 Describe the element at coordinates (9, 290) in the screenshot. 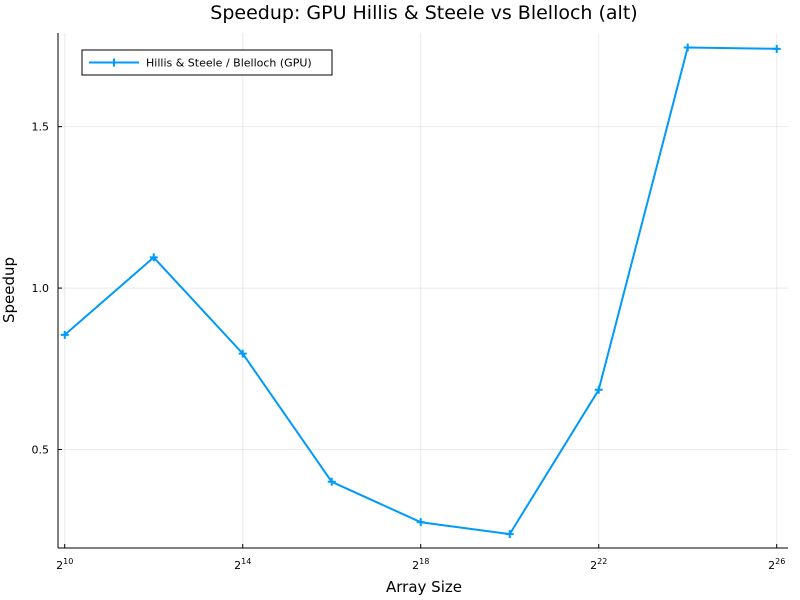

I see `y-axis-label: Speedup` at that location.